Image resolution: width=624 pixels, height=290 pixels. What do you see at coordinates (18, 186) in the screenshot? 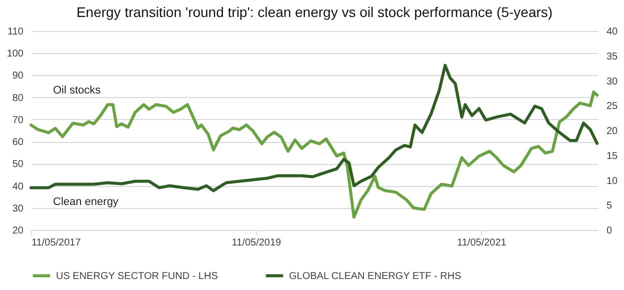
I see `y-tick-label: 40` at bounding box center [18, 186].